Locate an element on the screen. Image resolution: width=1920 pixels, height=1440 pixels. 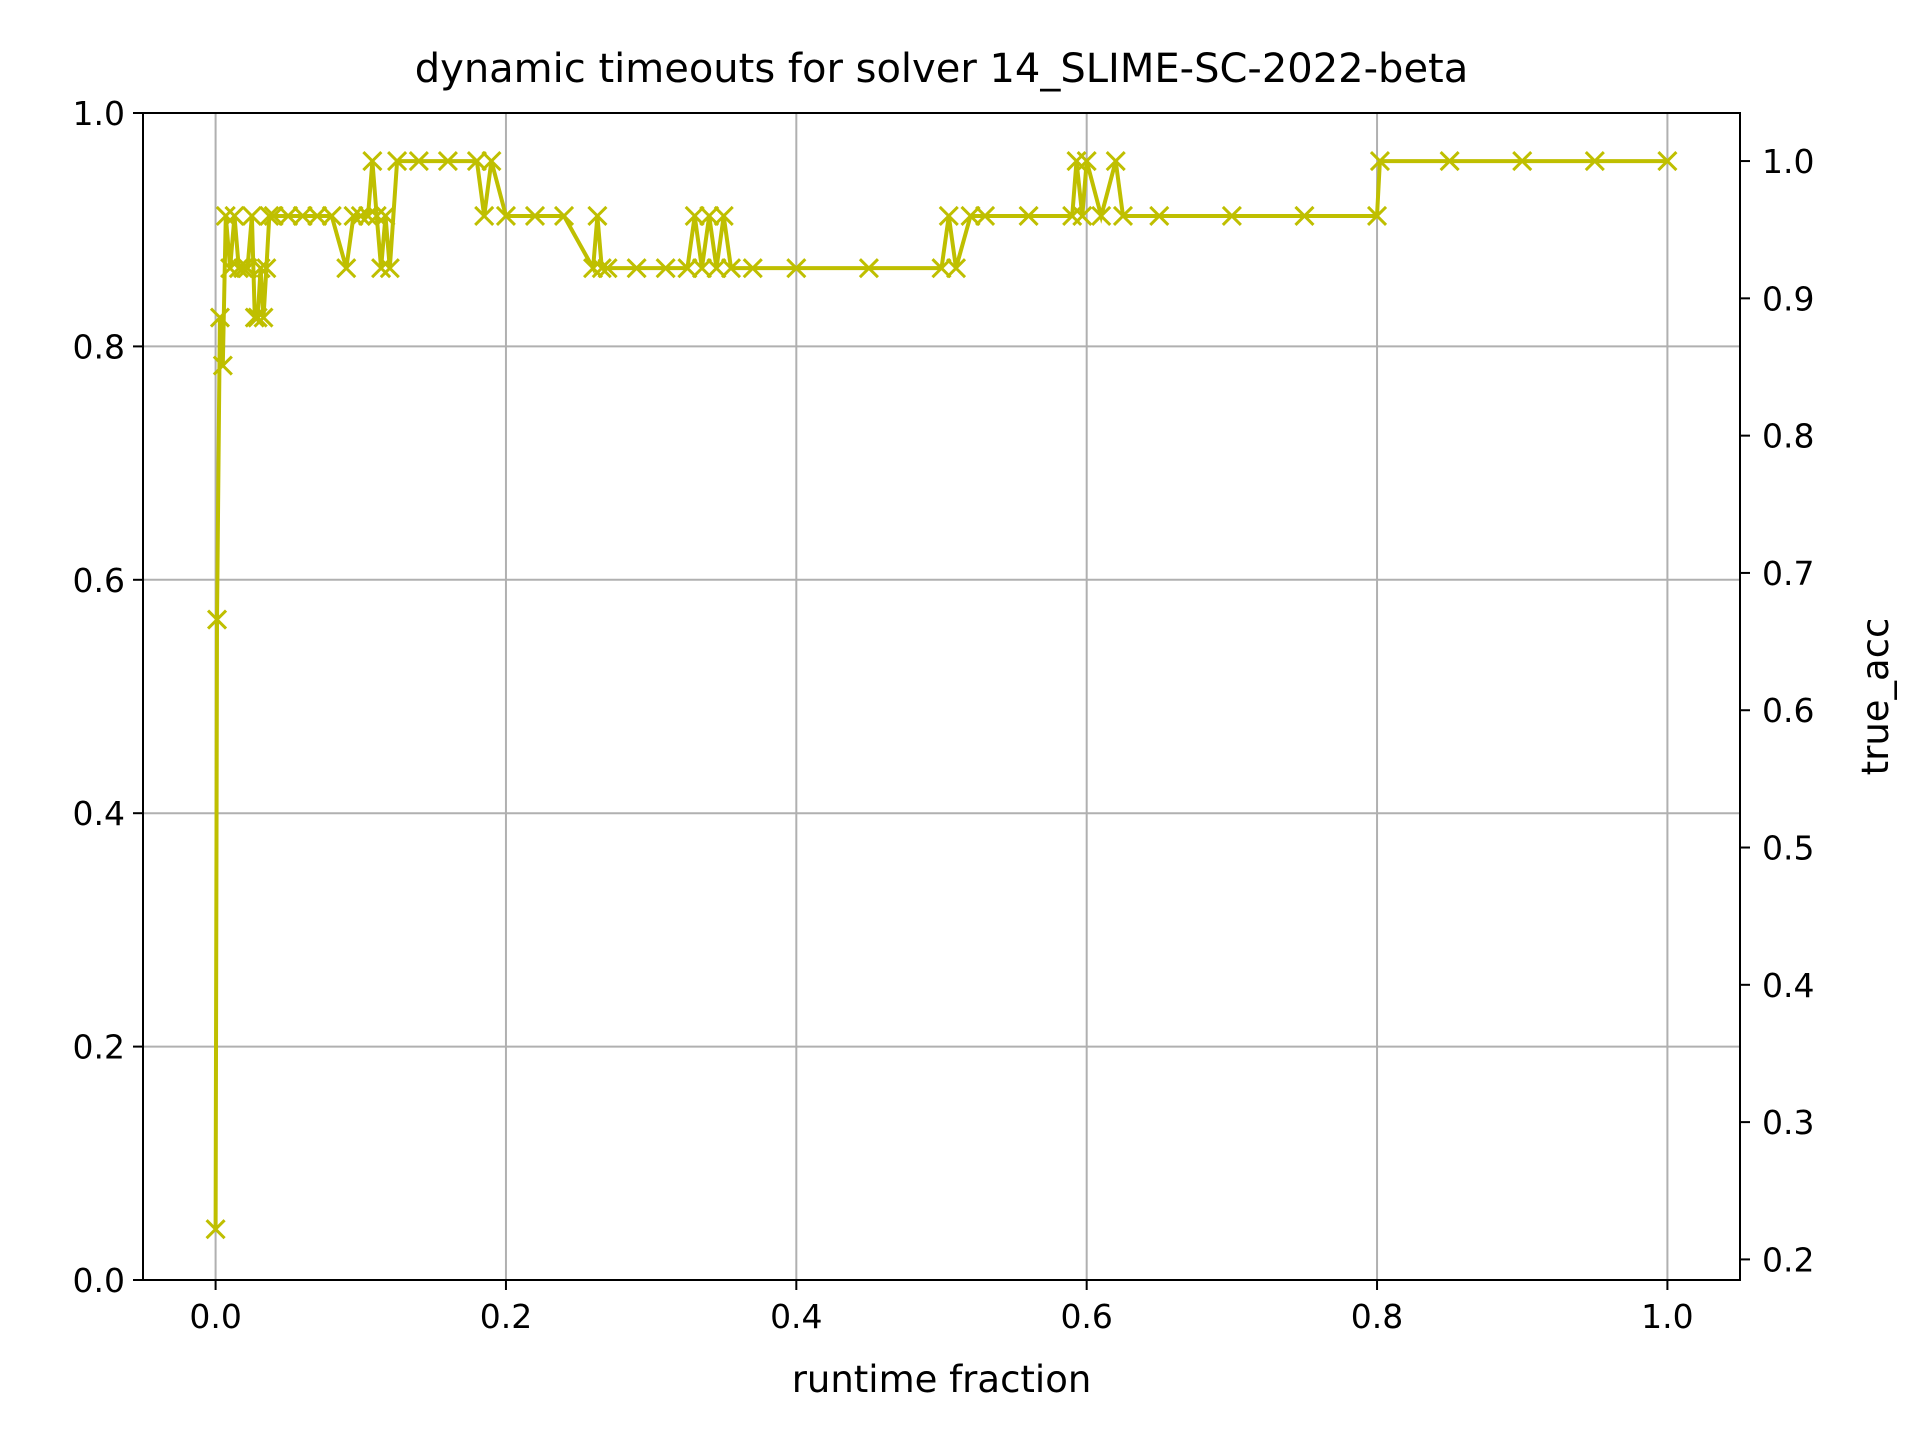
x-tick-label: 0.4 is located at coordinates (796, 1316).